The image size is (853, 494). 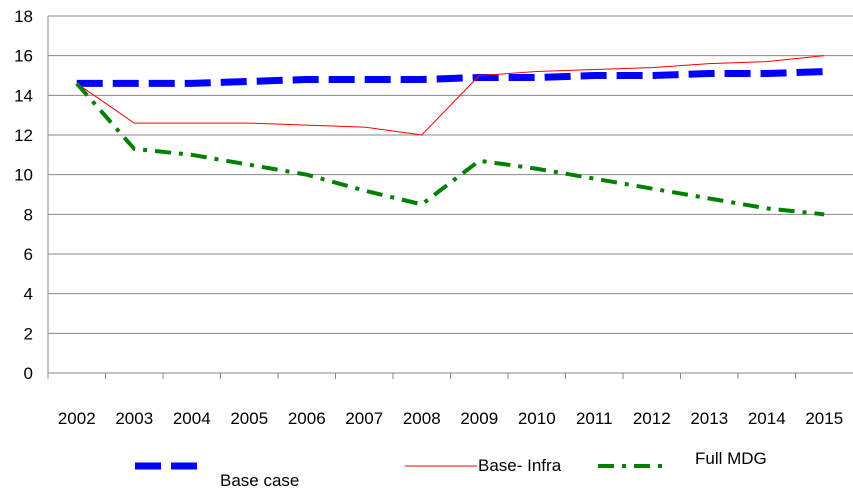 What do you see at coordinates (23, 175) in the screenshot?
I see `y-tick-label: 10` at bounding box center [23, 175].